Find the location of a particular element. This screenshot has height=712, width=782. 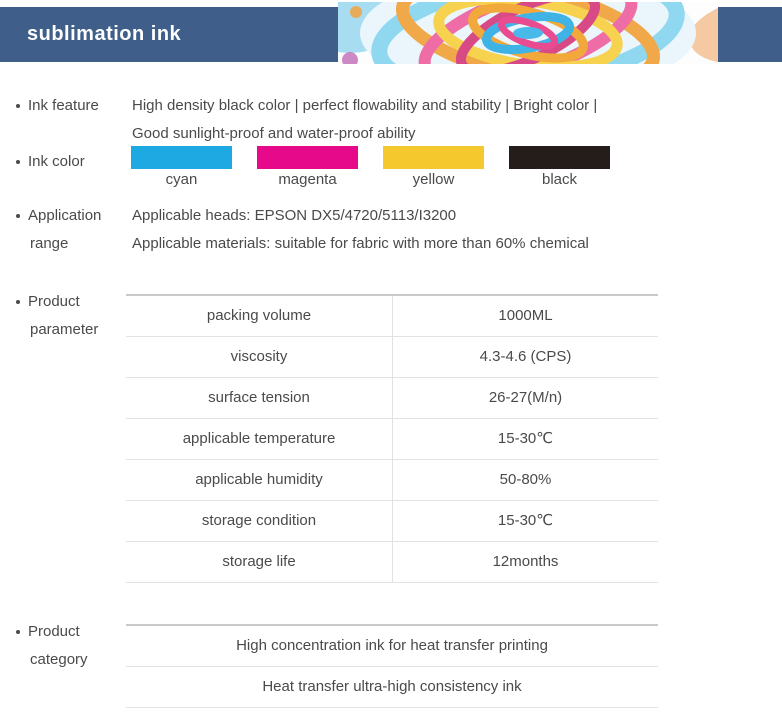

page-title: sublimation ink is located at coordinates (104, 34).